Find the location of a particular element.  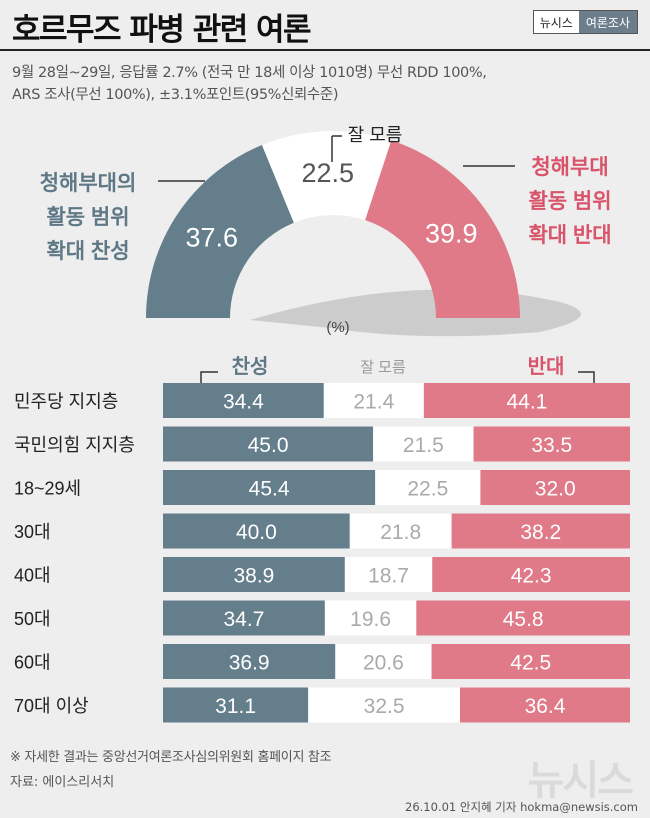

credit-line: 26.10.01 안지혜 기자 hokma@newsis.com is located at coordinates (521, 807).